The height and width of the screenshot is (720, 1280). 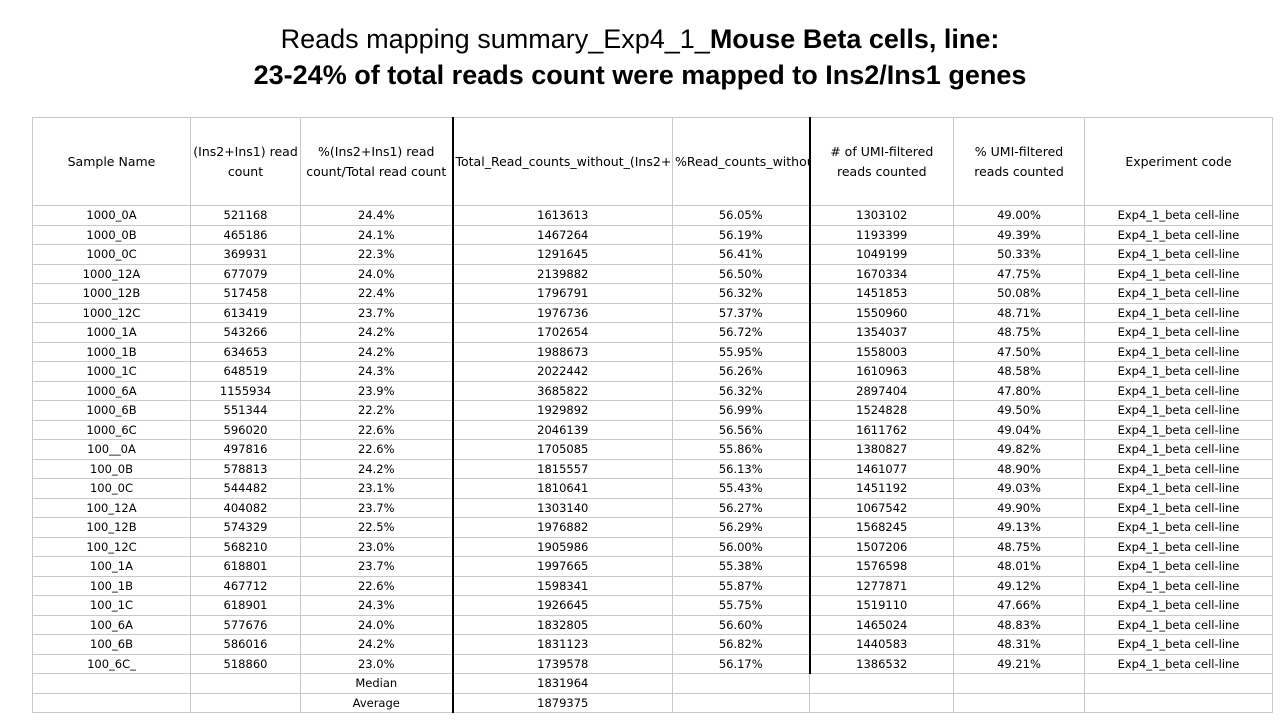 What do you see at coordinates (245, 293) in the screenshot?
I see `cell-ins-read-count: 517458` at bounding box center [245, 293].